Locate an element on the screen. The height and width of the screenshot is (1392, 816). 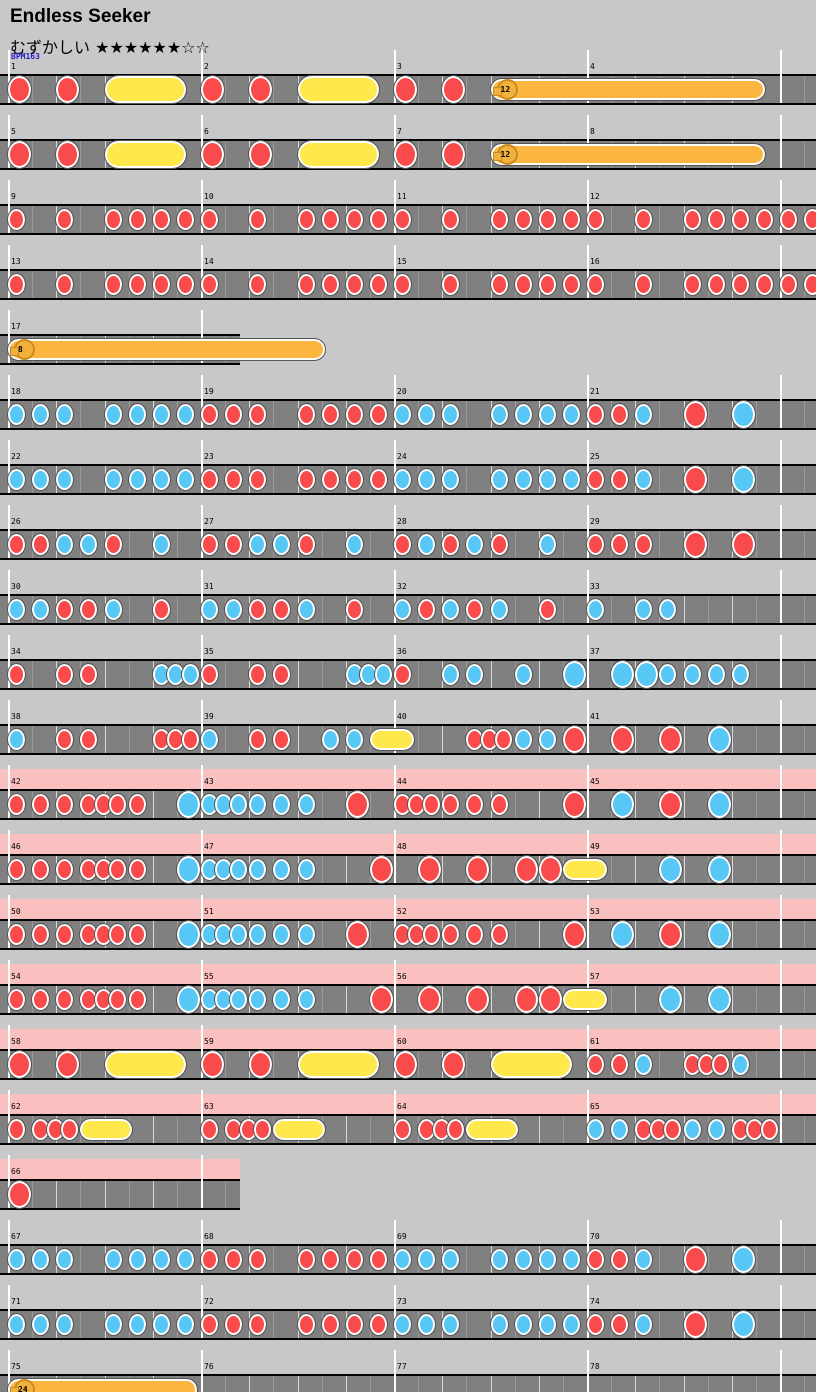
balloon-note-body is located at coordinates (627, 154).